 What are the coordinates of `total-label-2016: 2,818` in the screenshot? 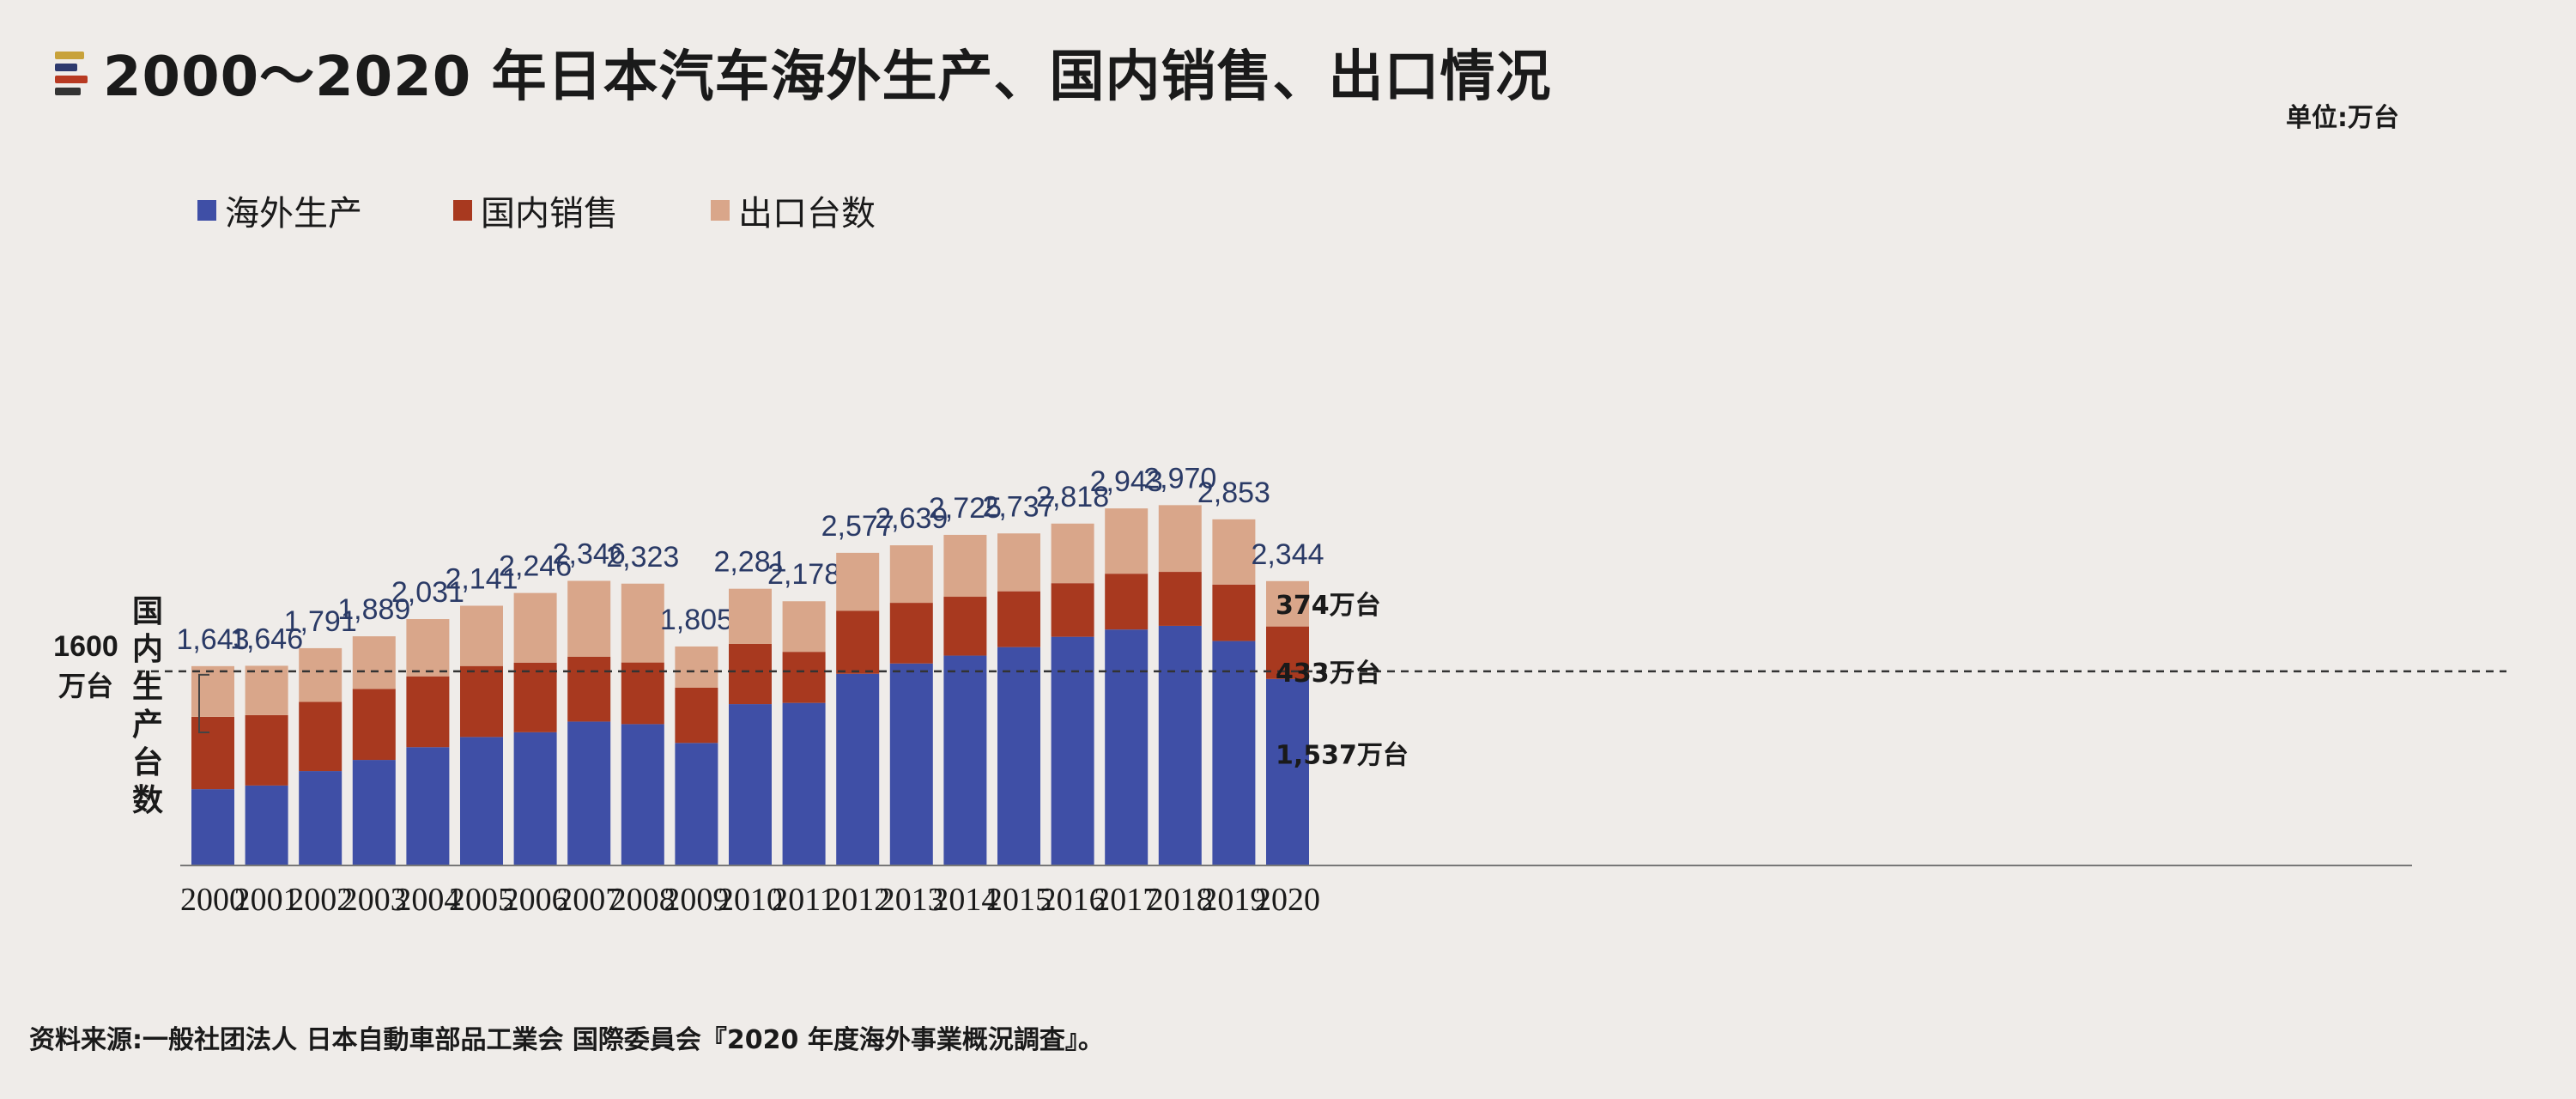 It's located at (1072, 497).